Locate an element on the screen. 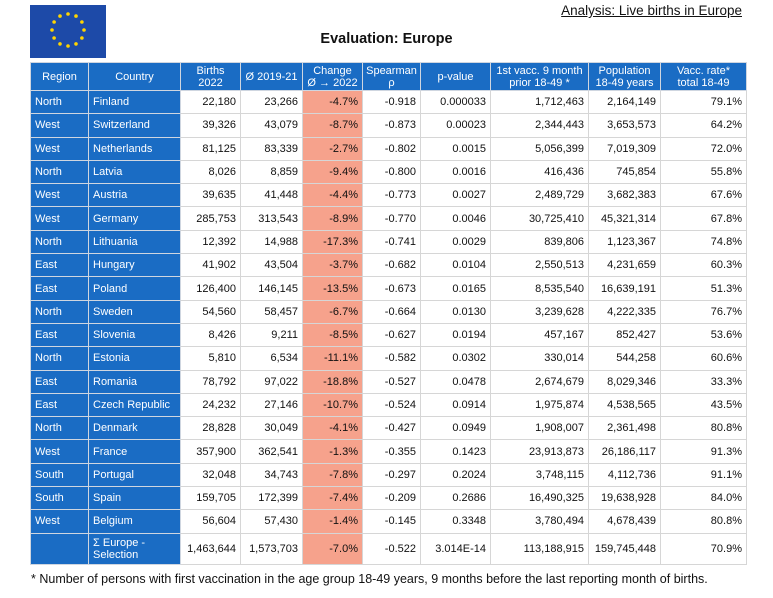 The height and width of the screenshot is (598, 773). value-cell: 544,258 is located at coordinates (624, 358).